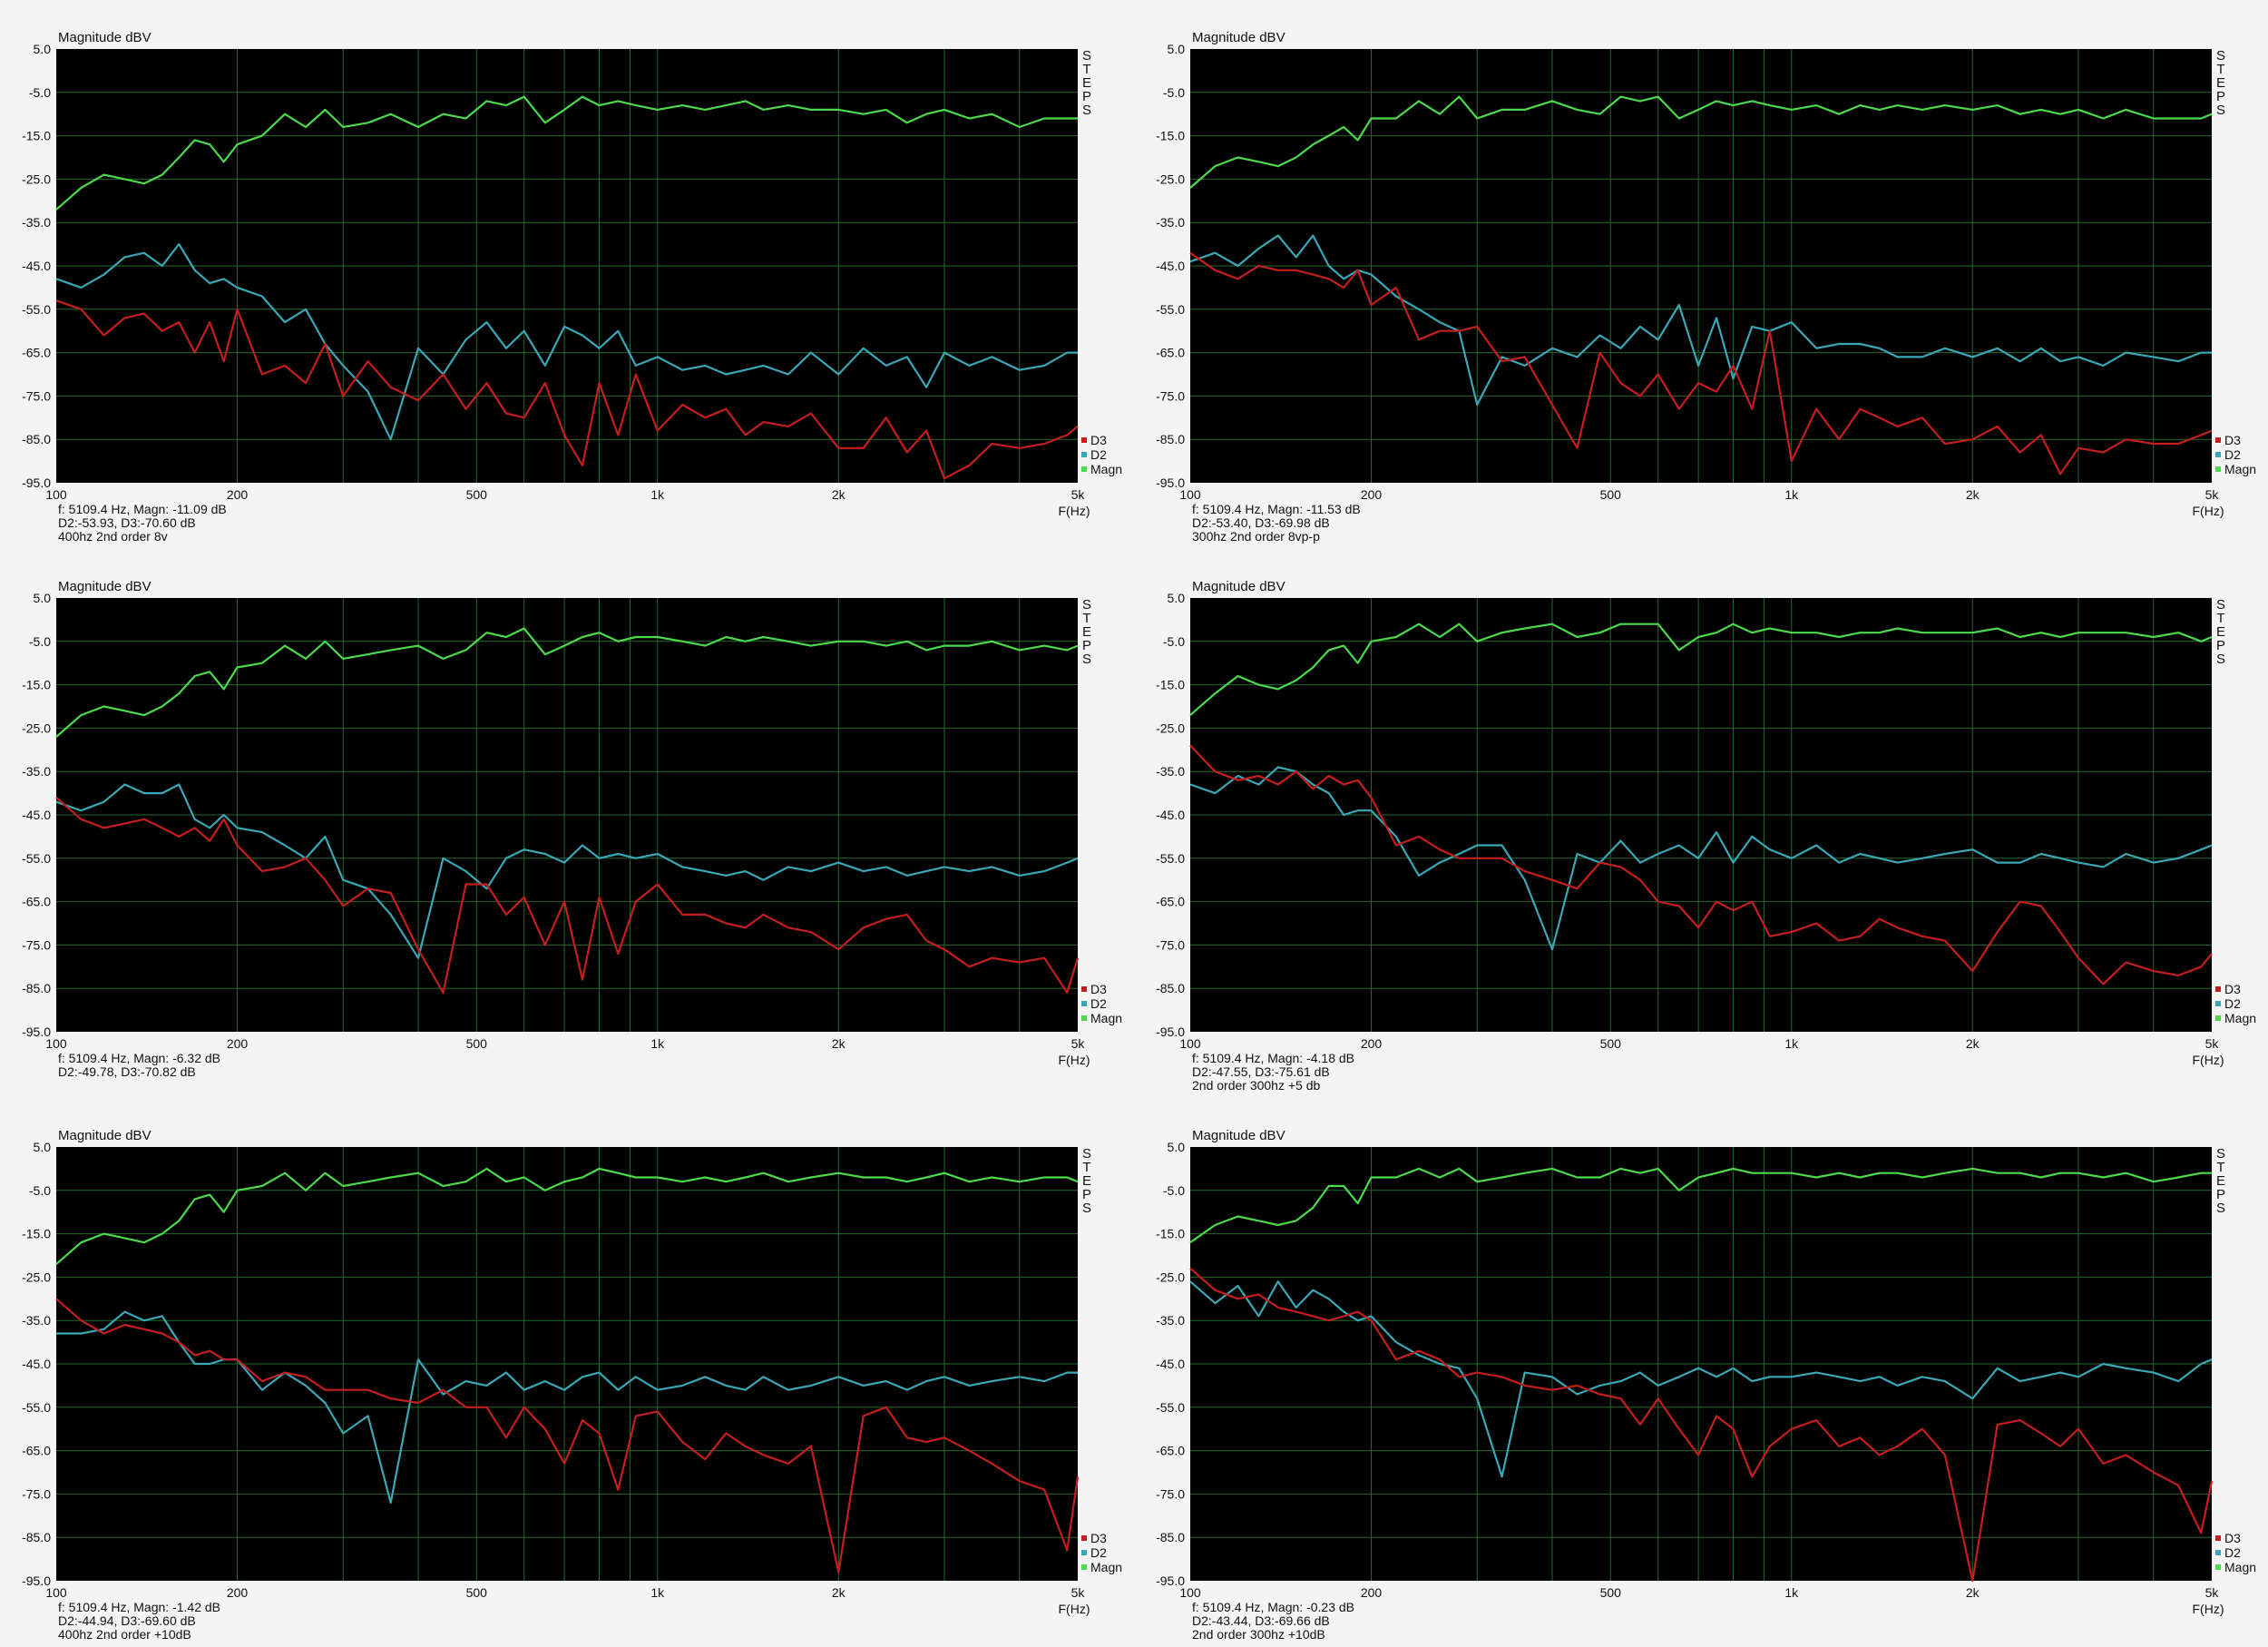  What do you see at coordinates (1372, 1043) in the screenshot?
I see `x-tick-label: 200` at bounding box center [1372, 1043].